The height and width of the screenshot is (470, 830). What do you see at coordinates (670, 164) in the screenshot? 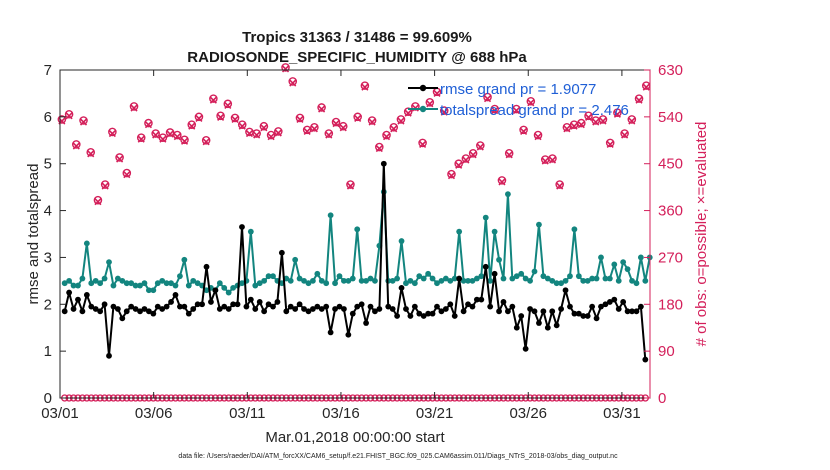
I see `y-right-tick-label: 450` at bounding box center [670, 164].